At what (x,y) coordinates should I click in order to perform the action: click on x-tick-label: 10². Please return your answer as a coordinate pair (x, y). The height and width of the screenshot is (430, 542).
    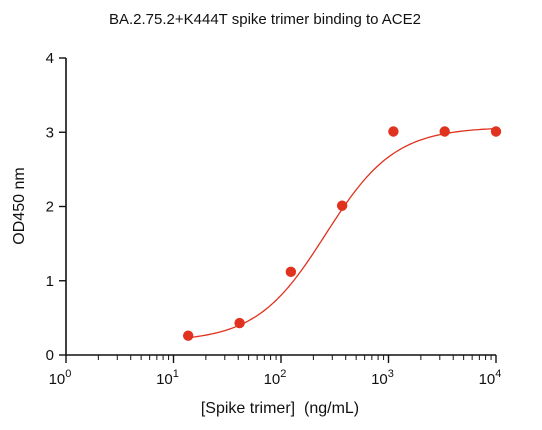
    Looking at the image, I should click on (275, 378).